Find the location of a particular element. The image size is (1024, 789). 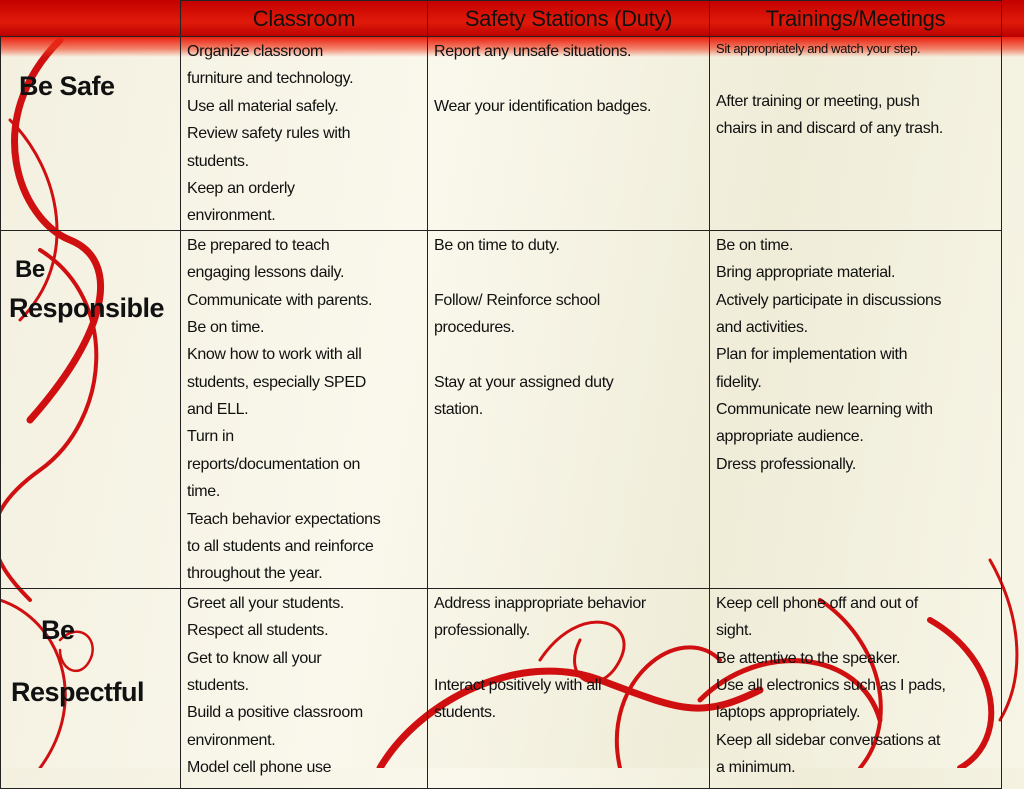

cell-line: and ELL. is located at coordinates (218, 410).